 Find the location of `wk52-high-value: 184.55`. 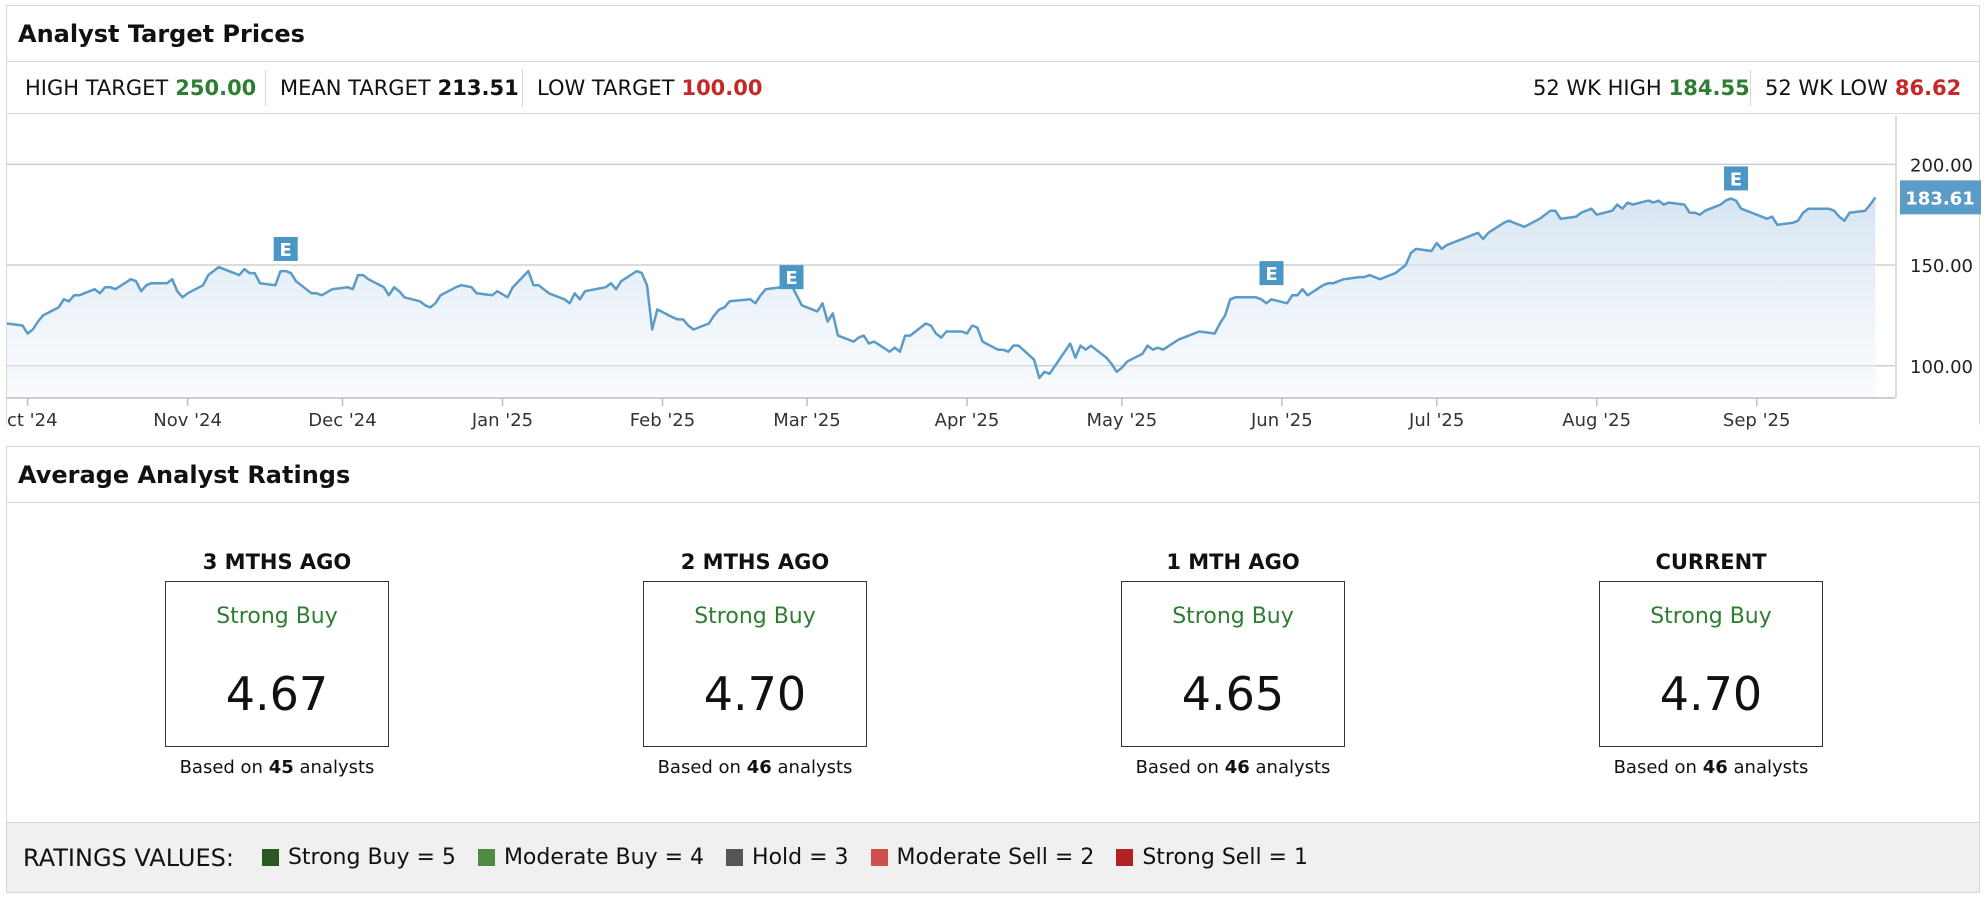

wk52-high-value: 184.55 is located at coordinates (1709, 88).